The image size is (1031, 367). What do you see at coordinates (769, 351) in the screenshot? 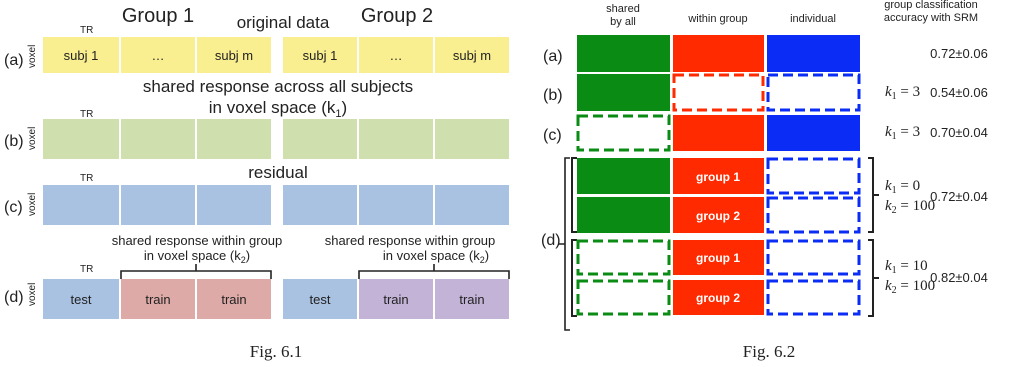
I see `fig2-caption: Fig. 6.2` at bounding box center [769, 351].